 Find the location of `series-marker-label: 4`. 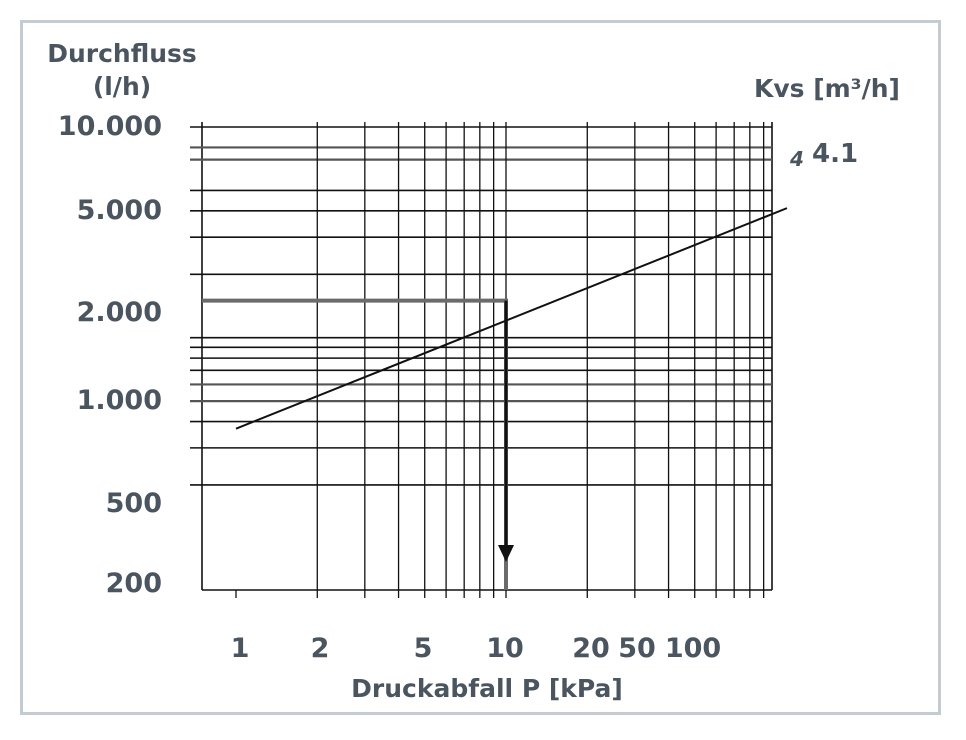

series-marker-label: 4 is located at coordinates (796, 159).